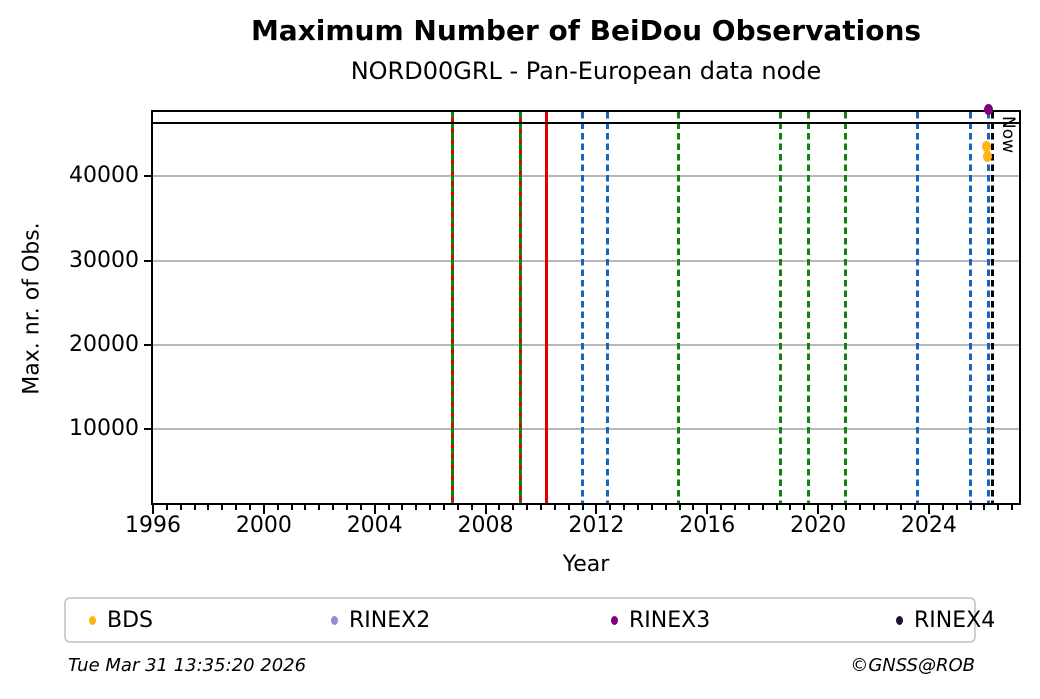 The width and height of the screenshot is (1040, 699). I want to click on x-tick-label: 2004, so click(374, 525).